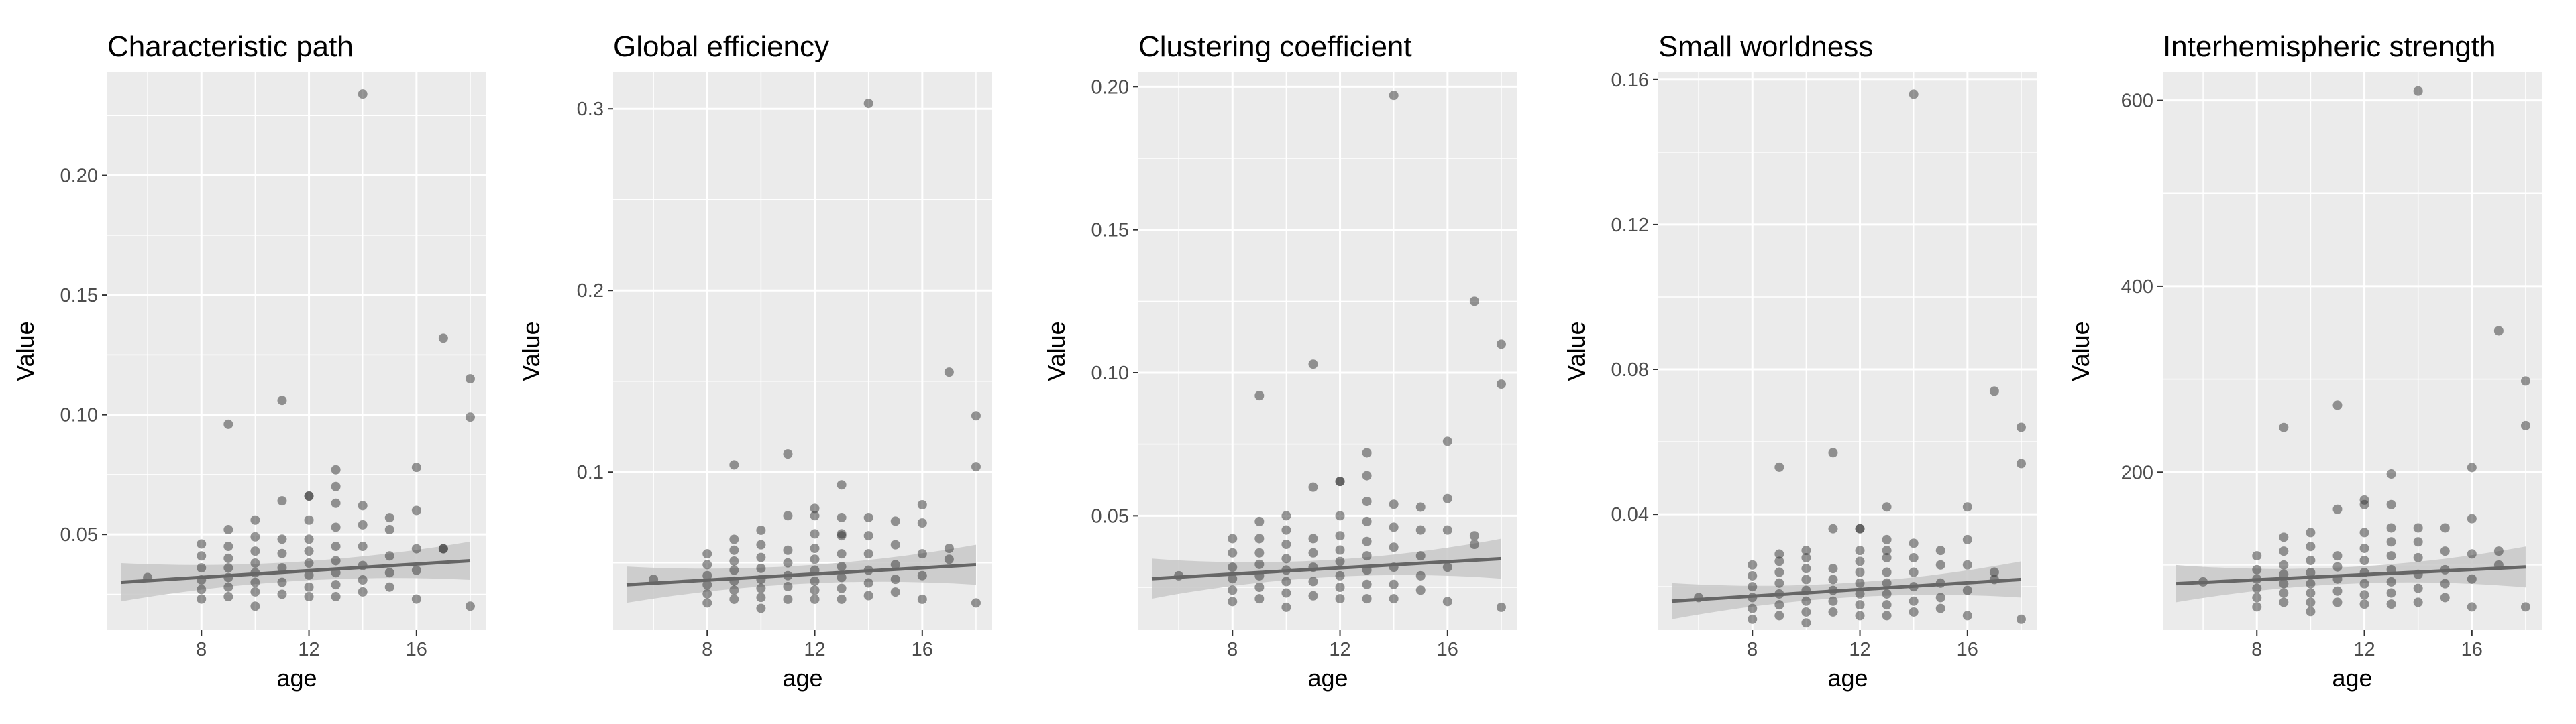  I want to click on y-tick-label: 600, so click(2137, 101).